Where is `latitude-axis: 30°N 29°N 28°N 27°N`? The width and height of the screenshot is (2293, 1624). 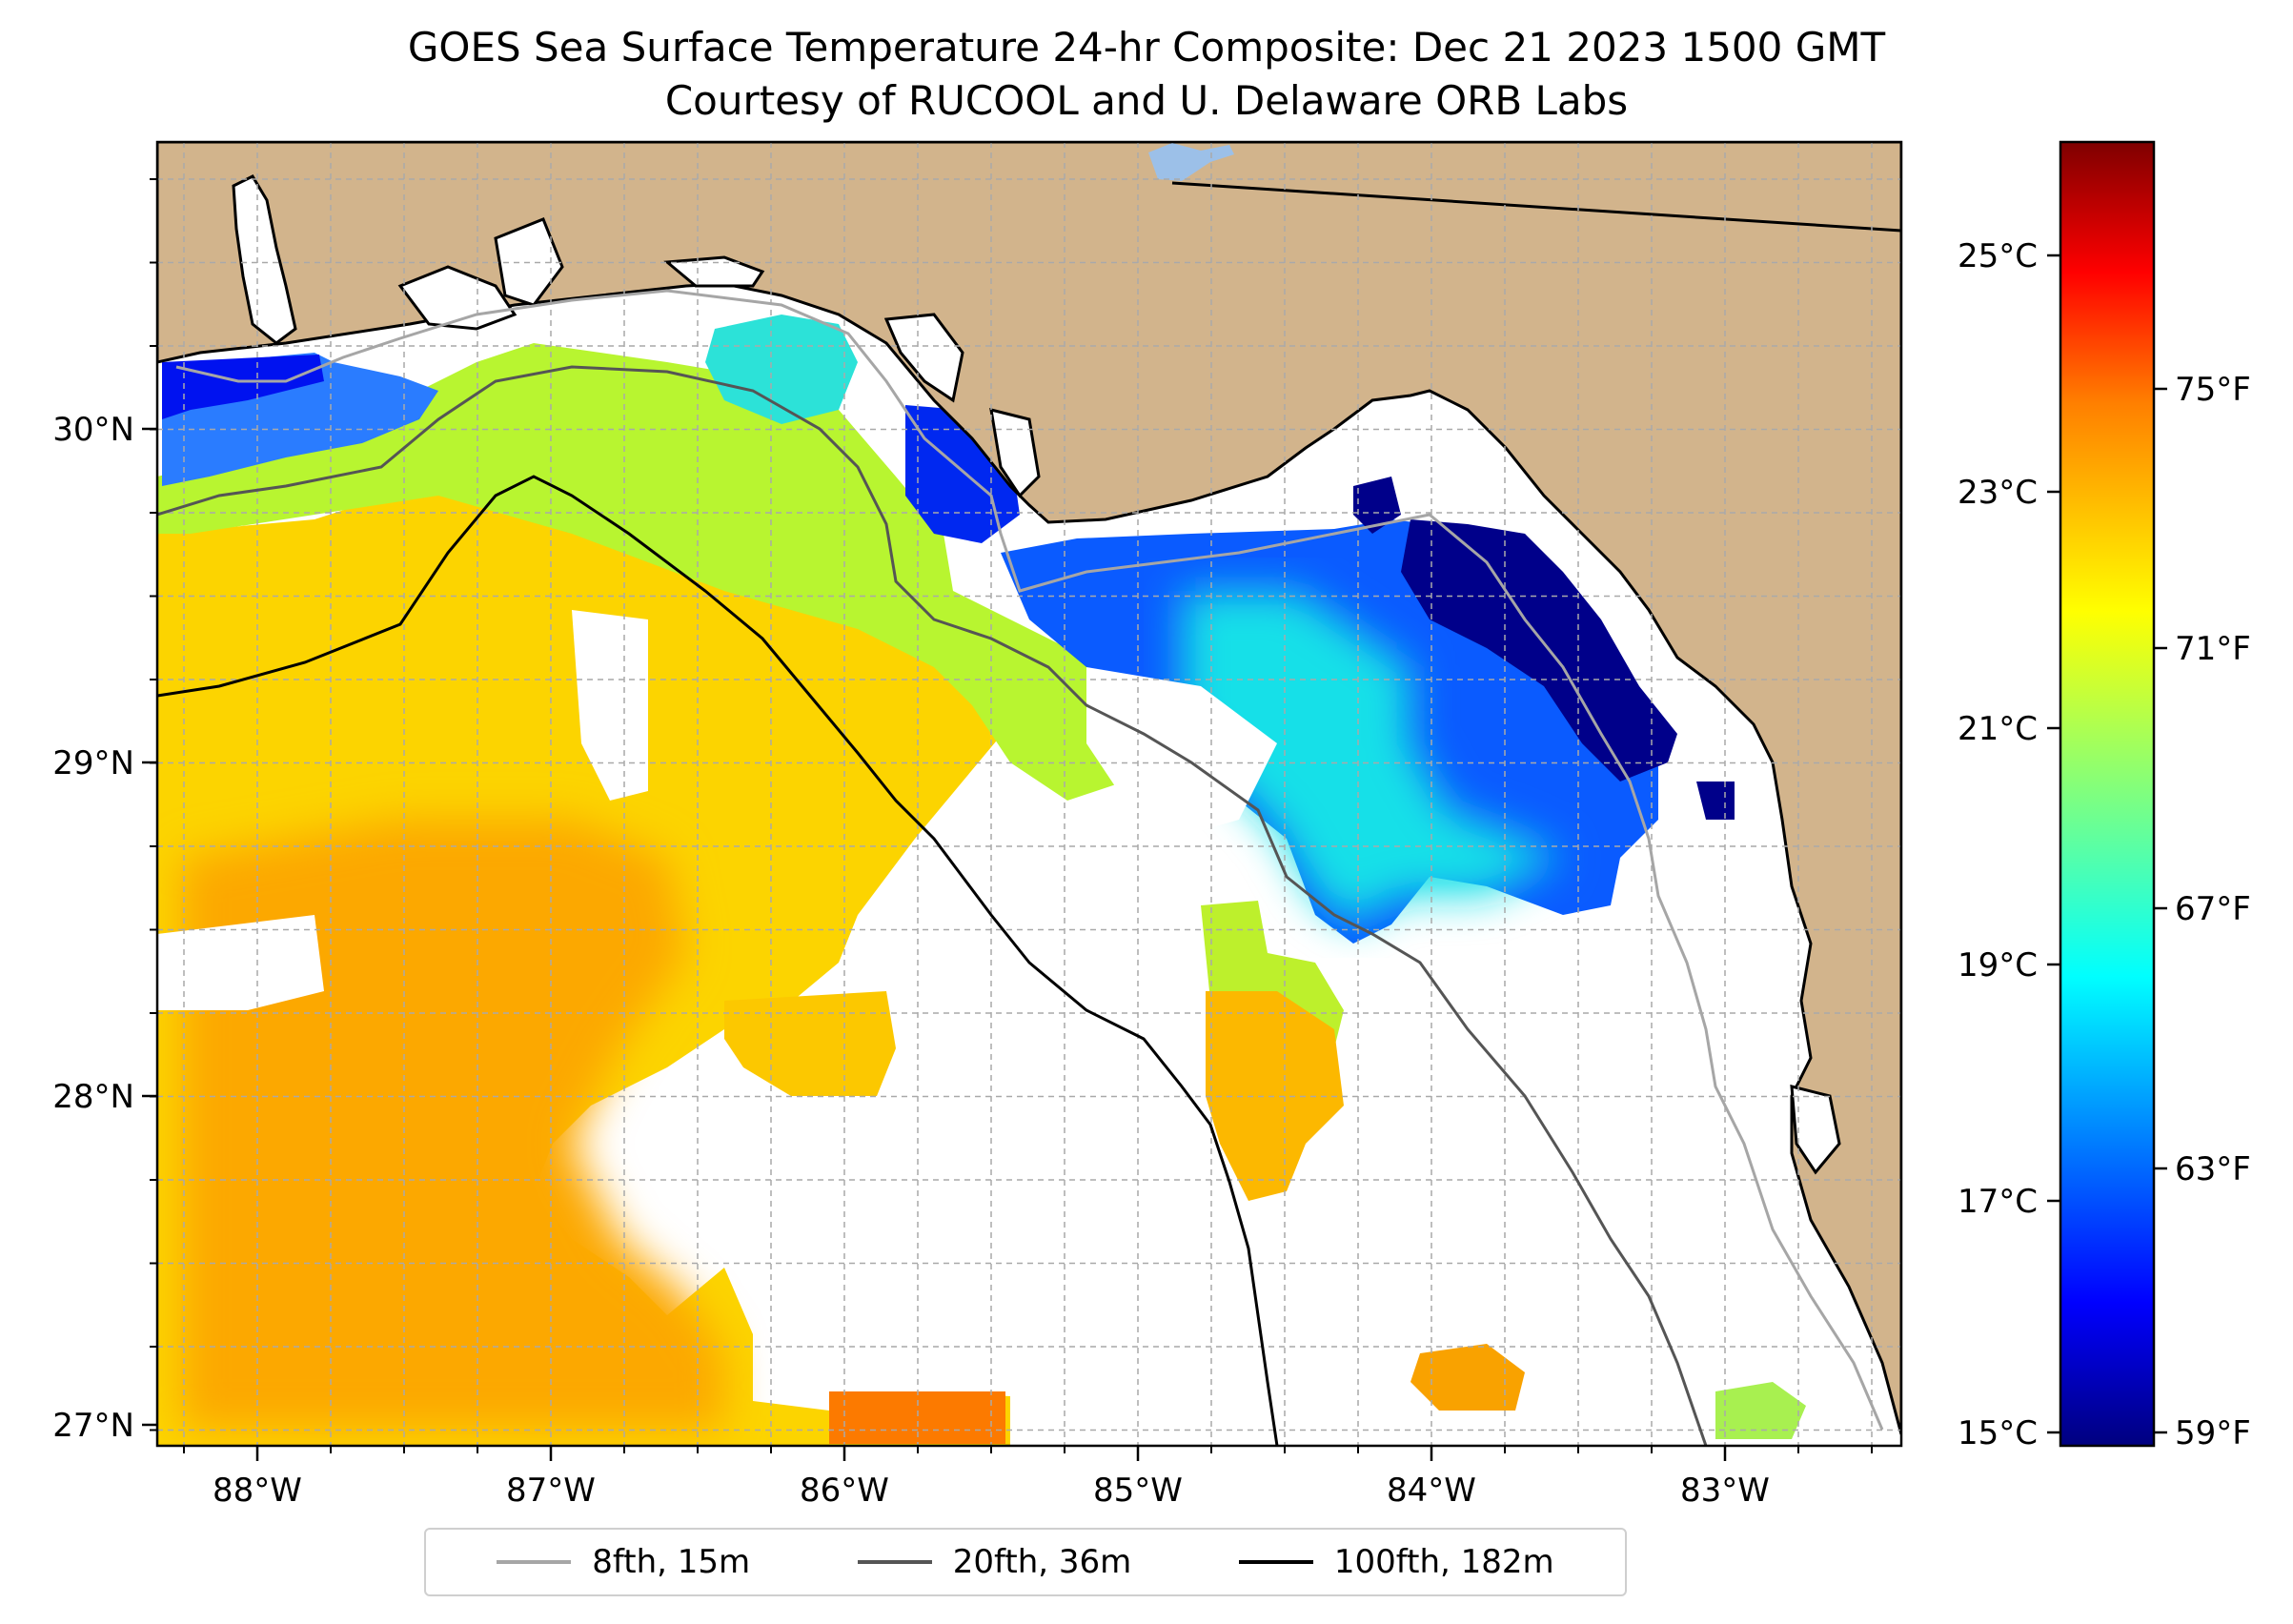 latitude-axis: 30°N 29°N 28°N 27°N is located at coordinates (105, 811).